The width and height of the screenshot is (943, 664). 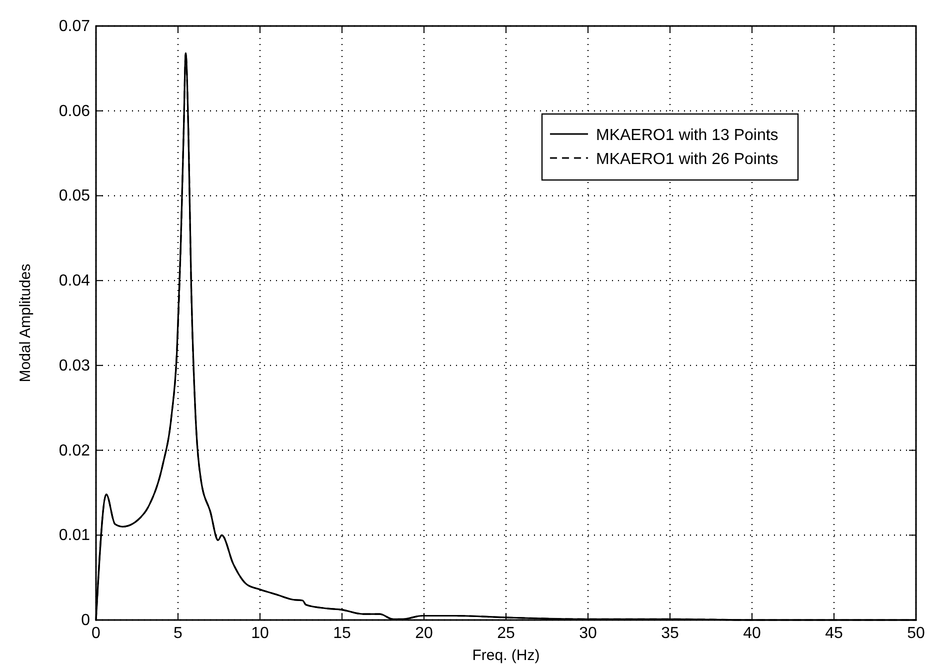 I want to click on x-tick-label: 40, so click(x=752, y=633).